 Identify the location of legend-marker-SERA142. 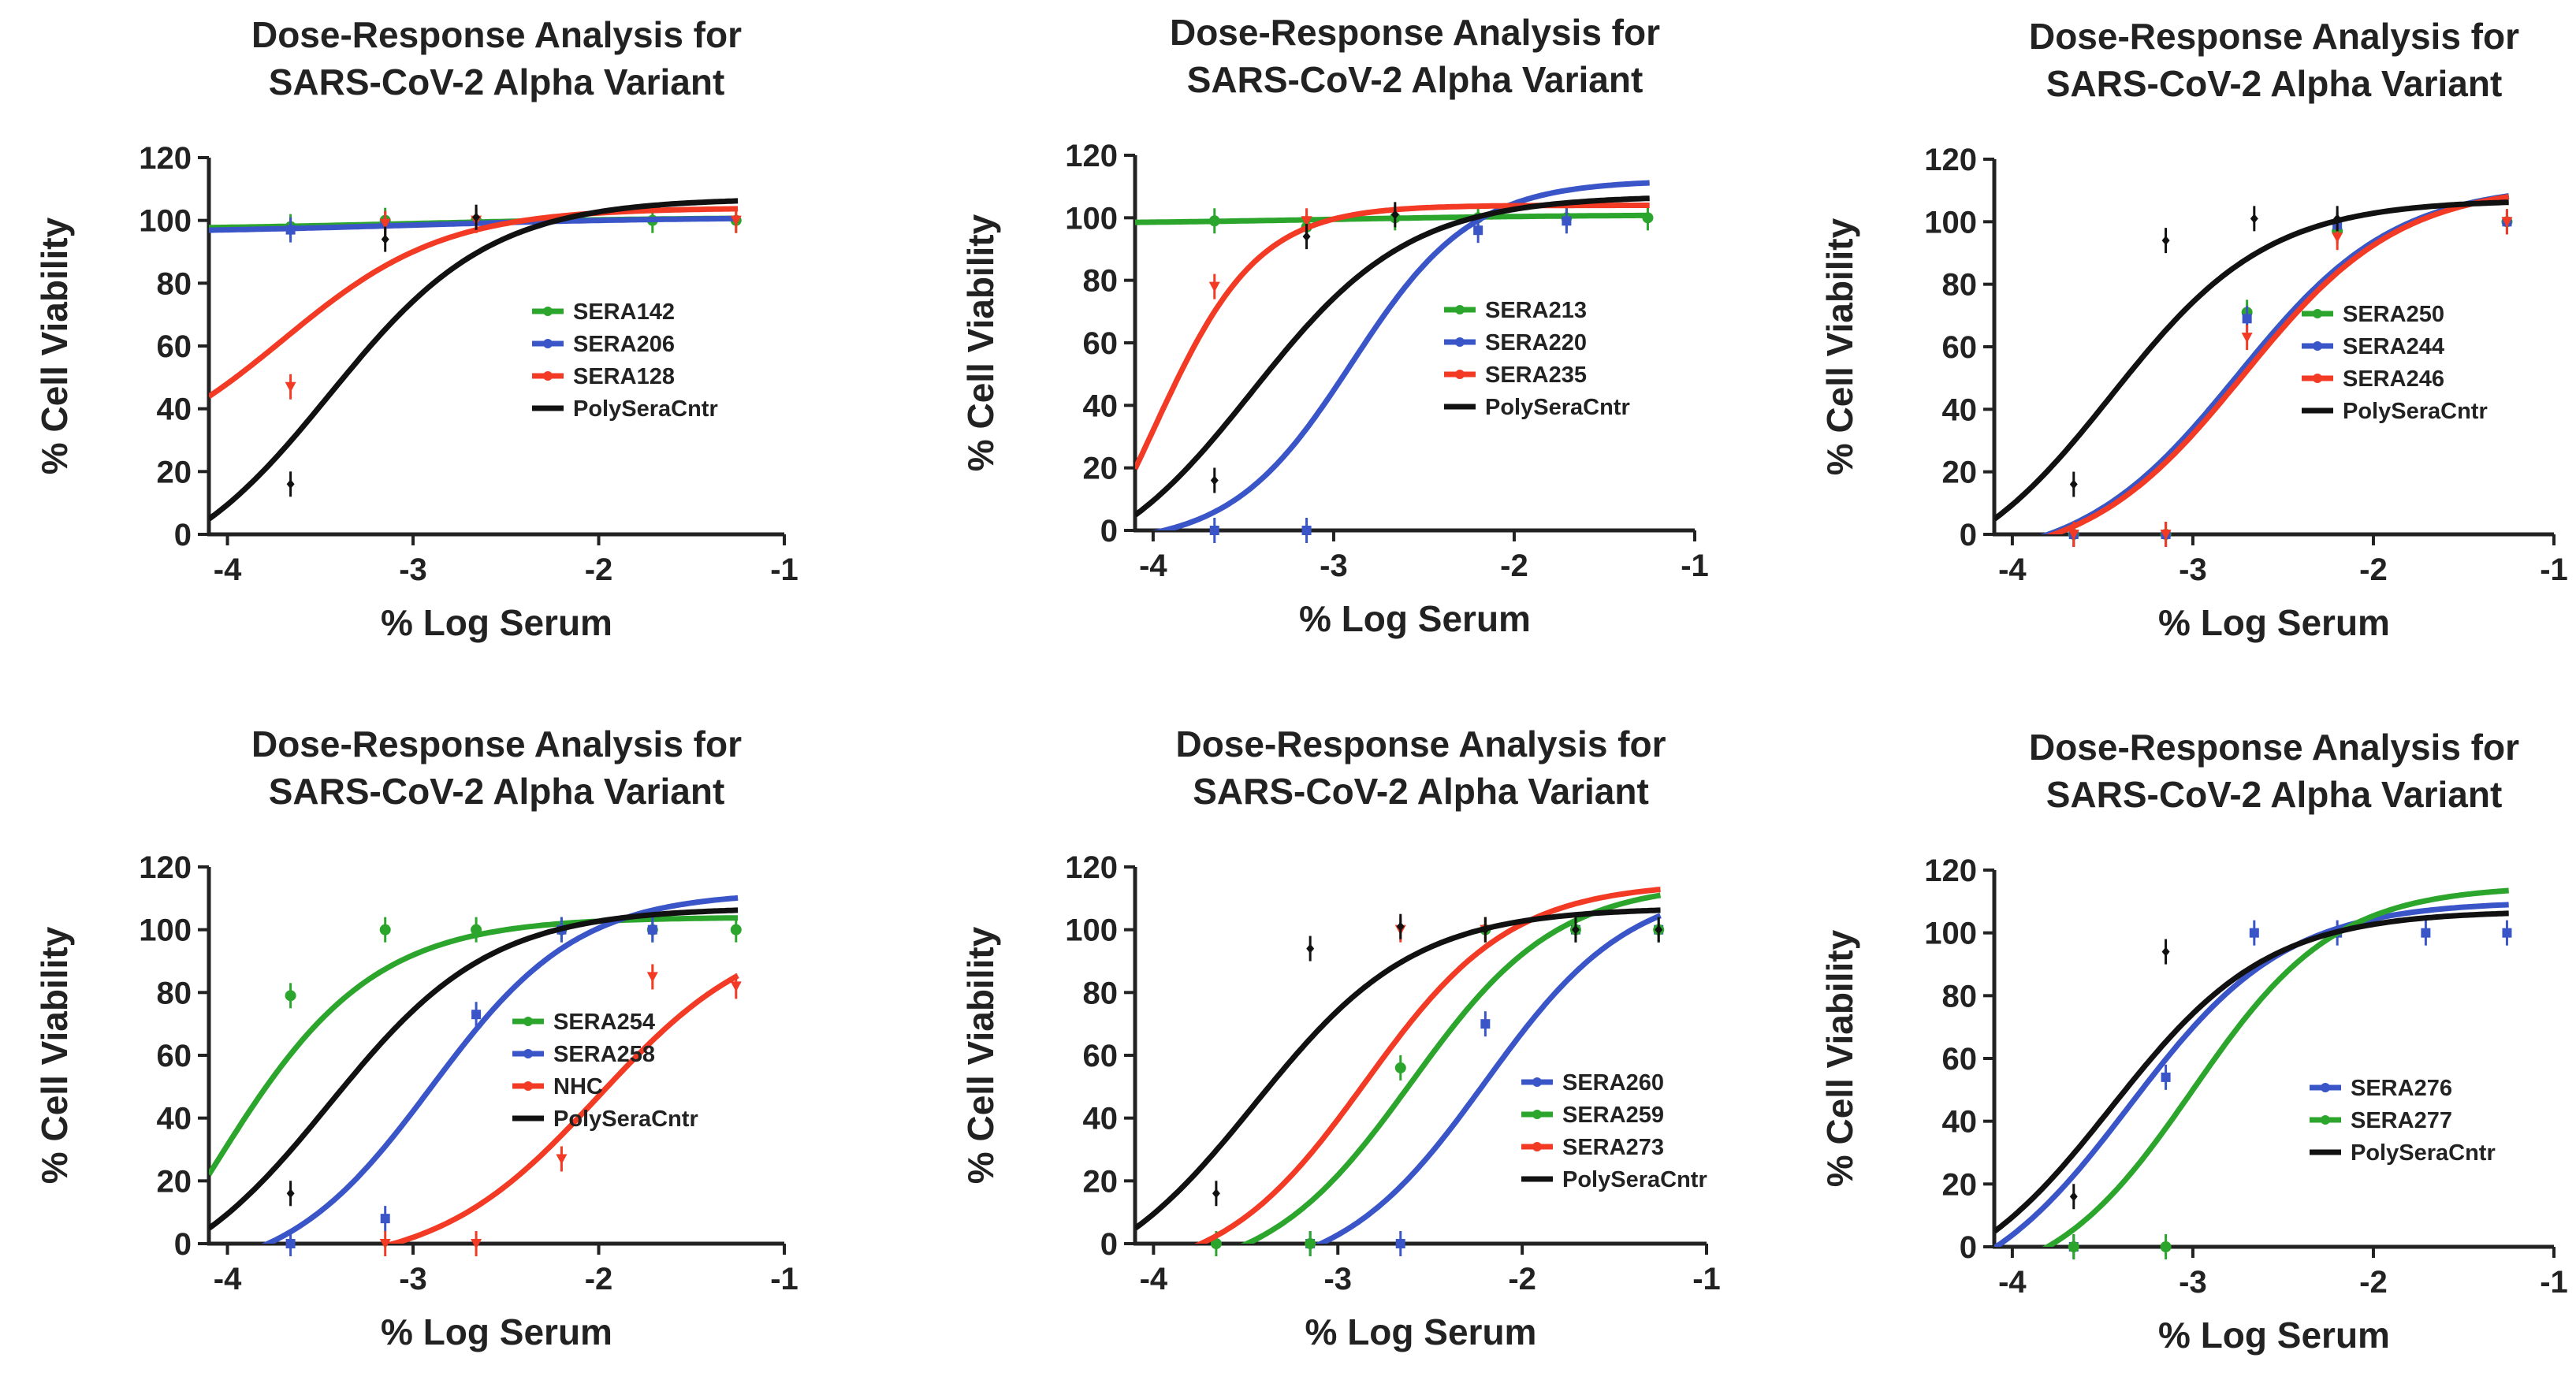
(548, 311).